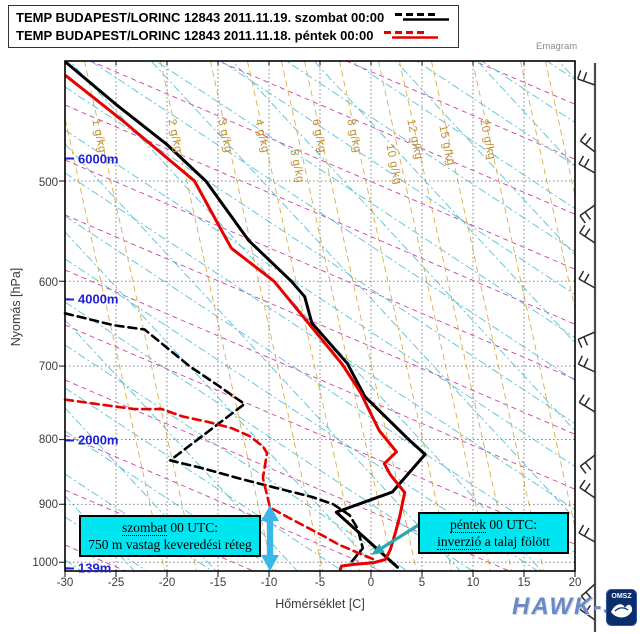 This screenshot has width=640, height=634. I want to click on inversion-annotation: péntek 00 UTC: inverzió a talaj fölött, so click(493, 533).